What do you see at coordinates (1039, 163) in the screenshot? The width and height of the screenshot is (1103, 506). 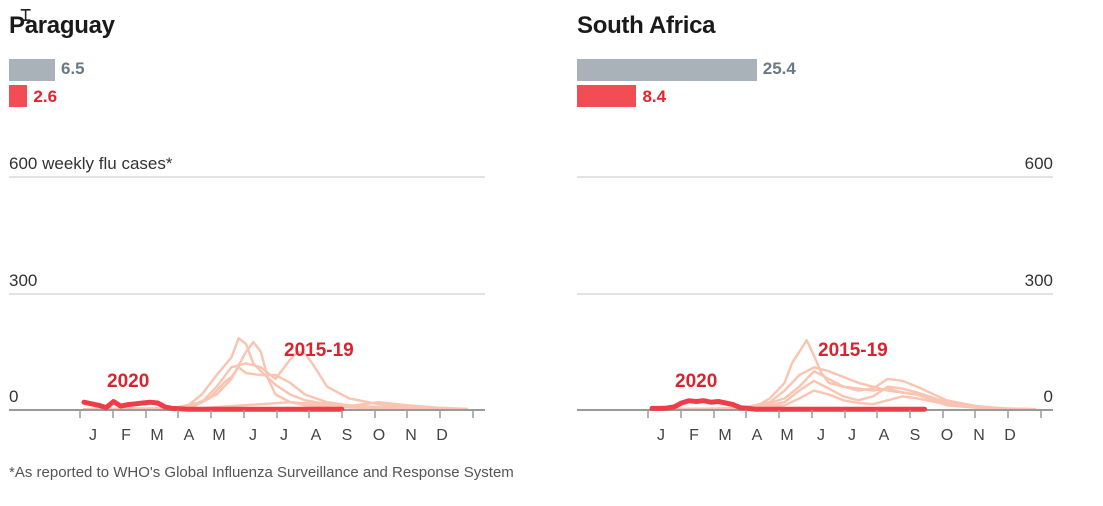 I see `y-tick-label-600: 600` at bounding box center [1039, 163].